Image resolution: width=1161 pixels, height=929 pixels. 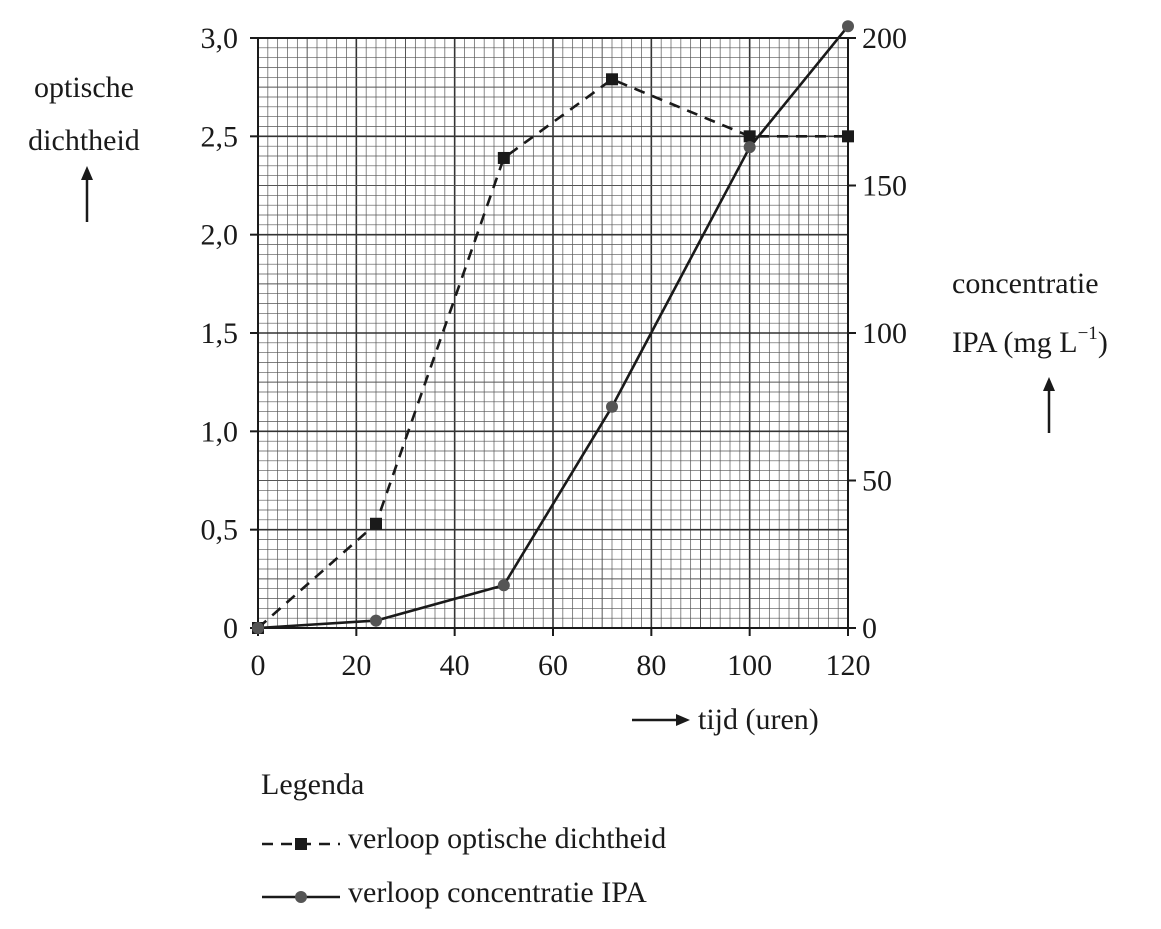 I want to click on right-arrow-icon, so click(x=661, y=720).